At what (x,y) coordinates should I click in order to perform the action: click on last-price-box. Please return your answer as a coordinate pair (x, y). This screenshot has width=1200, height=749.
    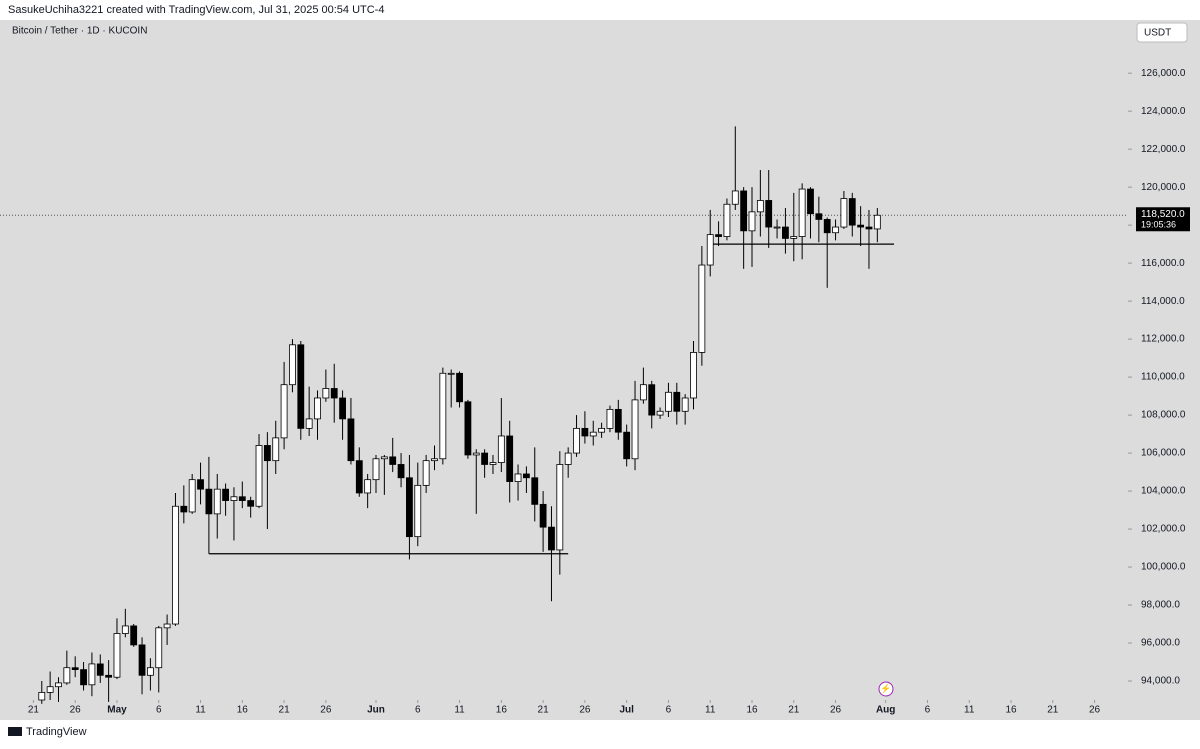
    Looking at the image, I should click on (1163, 219).